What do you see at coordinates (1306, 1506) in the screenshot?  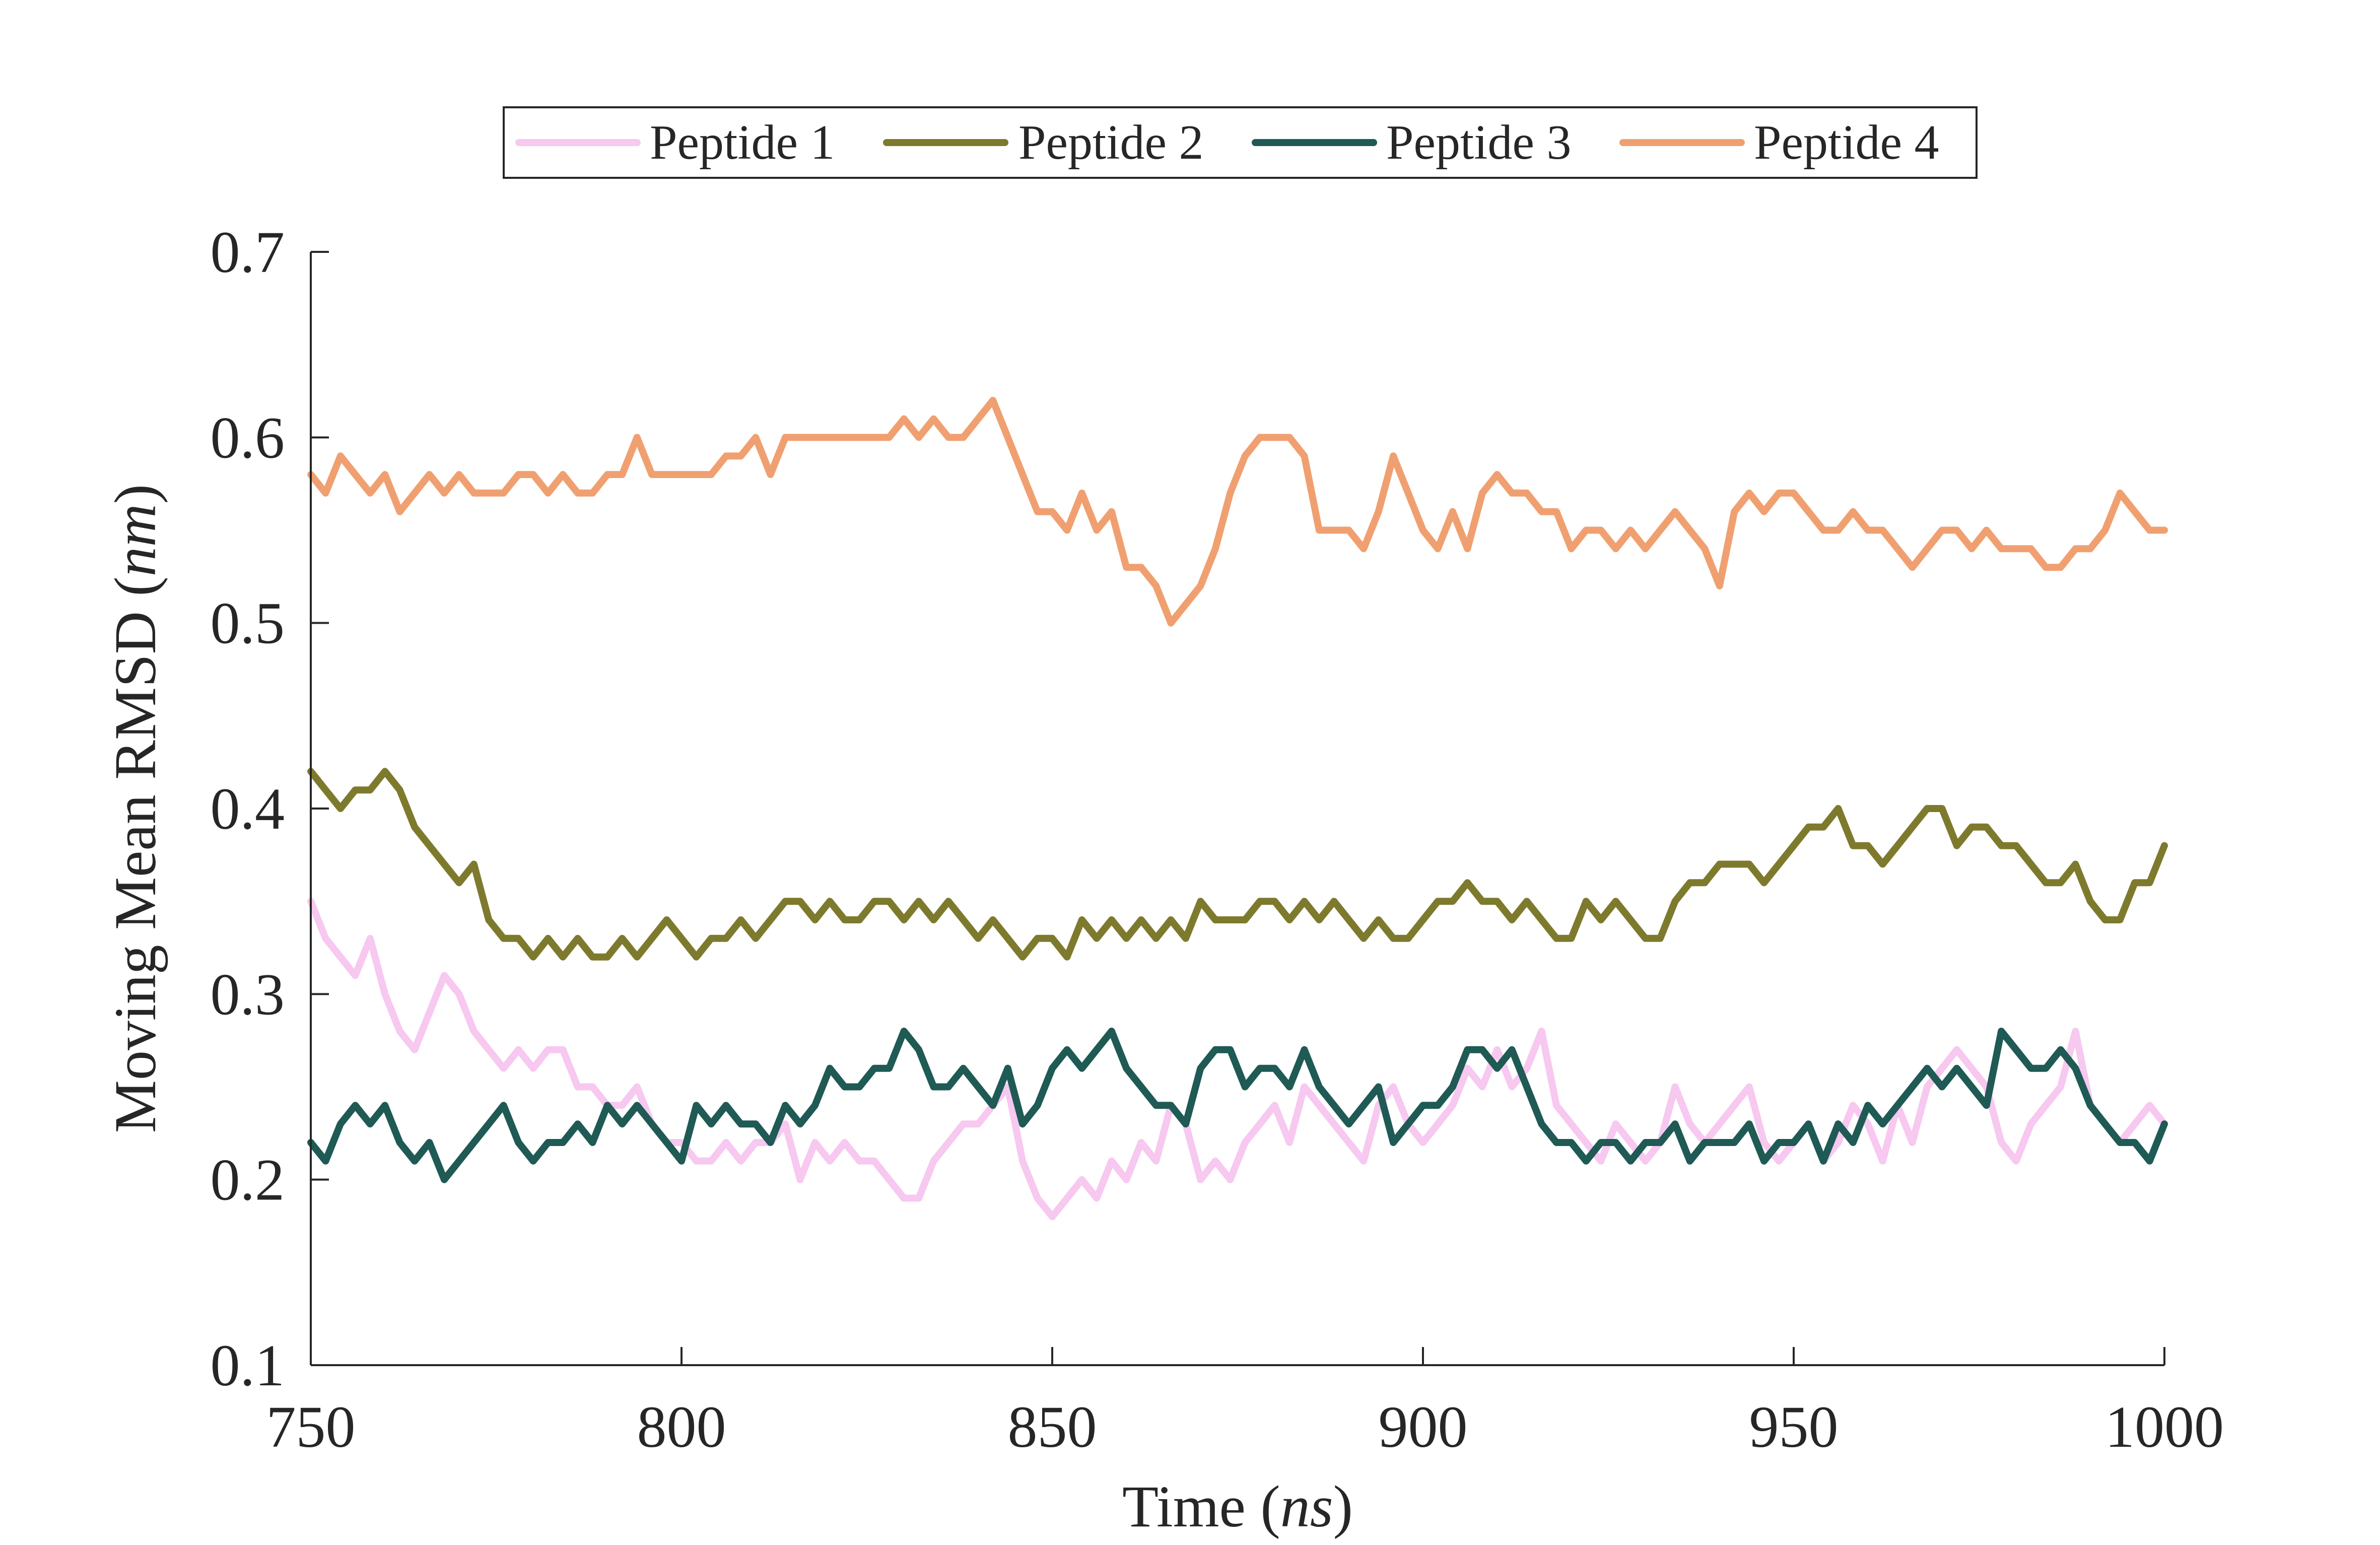 I see `x-axis-unit: ns` at bounding box center [1306, 1506].